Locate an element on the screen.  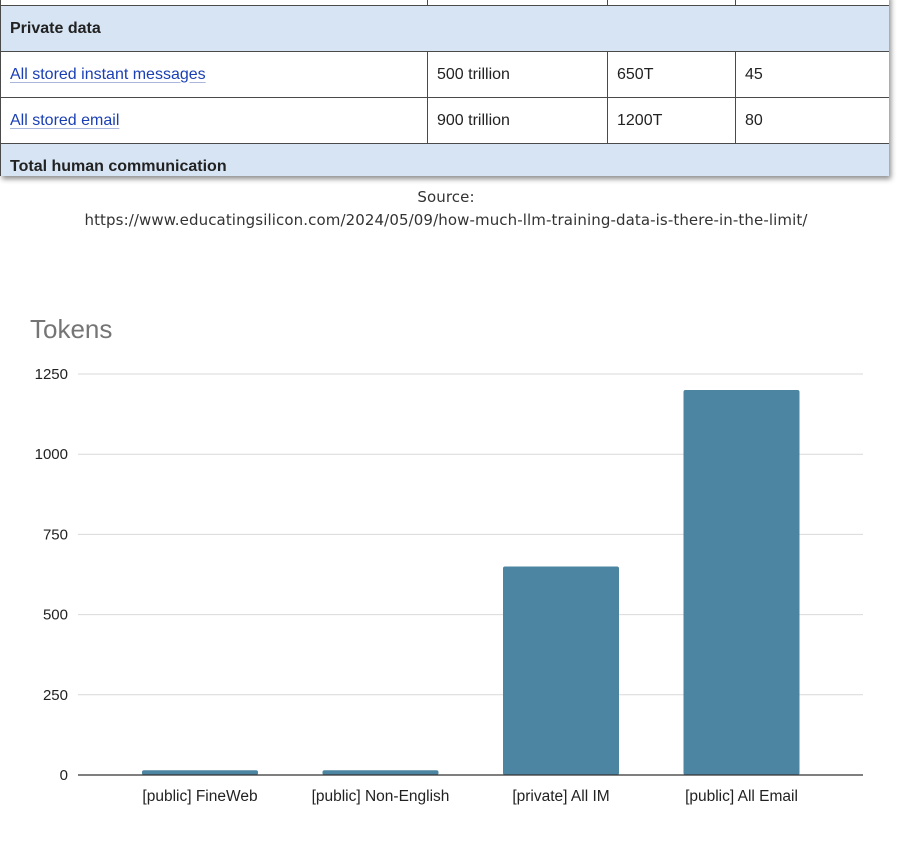
table-row: All stored email 900 trillion 1200T 80 is located at coordinates (444, 120).